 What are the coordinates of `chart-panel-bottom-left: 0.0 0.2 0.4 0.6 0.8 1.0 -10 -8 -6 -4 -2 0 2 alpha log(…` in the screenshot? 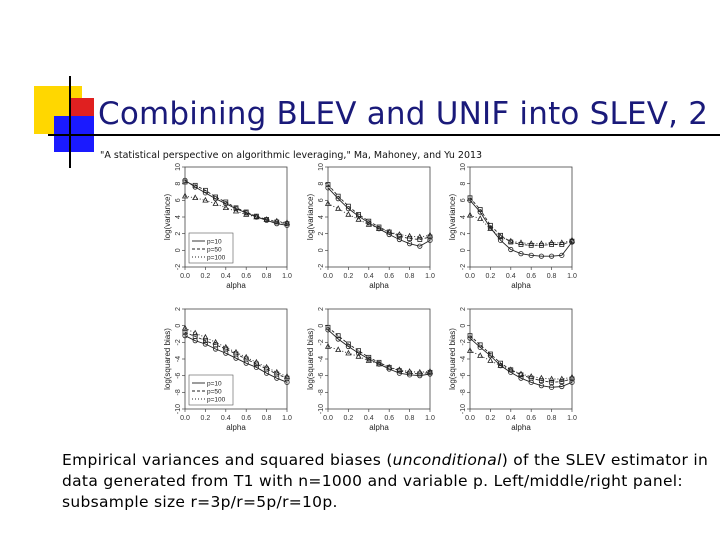 It's located at (227, 369).